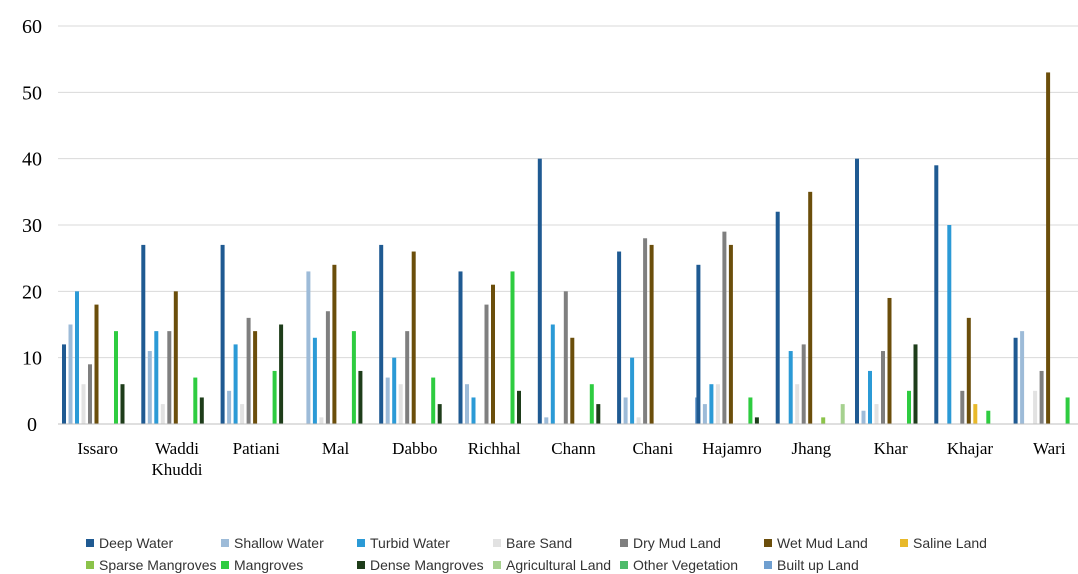 This screenshot has width=1078, height=574. Describe the element at coordinates (381, 334) in the screenshot. I see `bar-dabbo-deep-water` at that location.